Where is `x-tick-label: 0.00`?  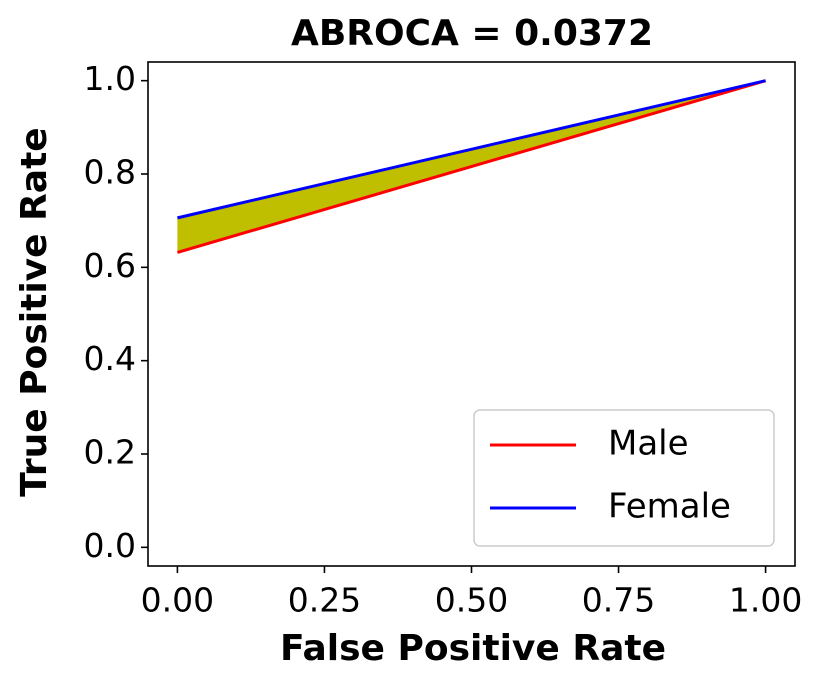 x-tick-label: 0.00 is located at coordinates (177, 600).